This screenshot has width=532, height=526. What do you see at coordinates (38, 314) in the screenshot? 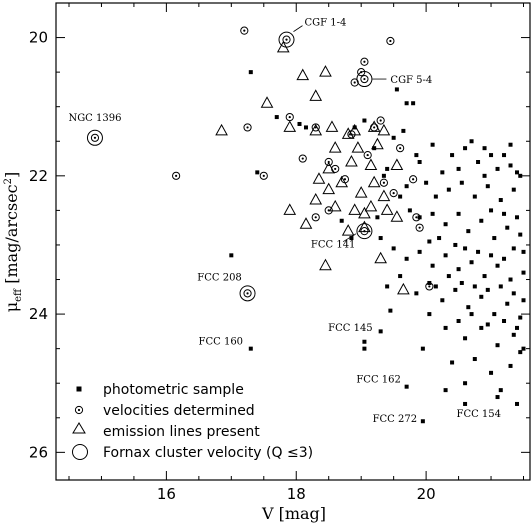
I see `y-tick-label: 24` at bounding box center [38, 314].